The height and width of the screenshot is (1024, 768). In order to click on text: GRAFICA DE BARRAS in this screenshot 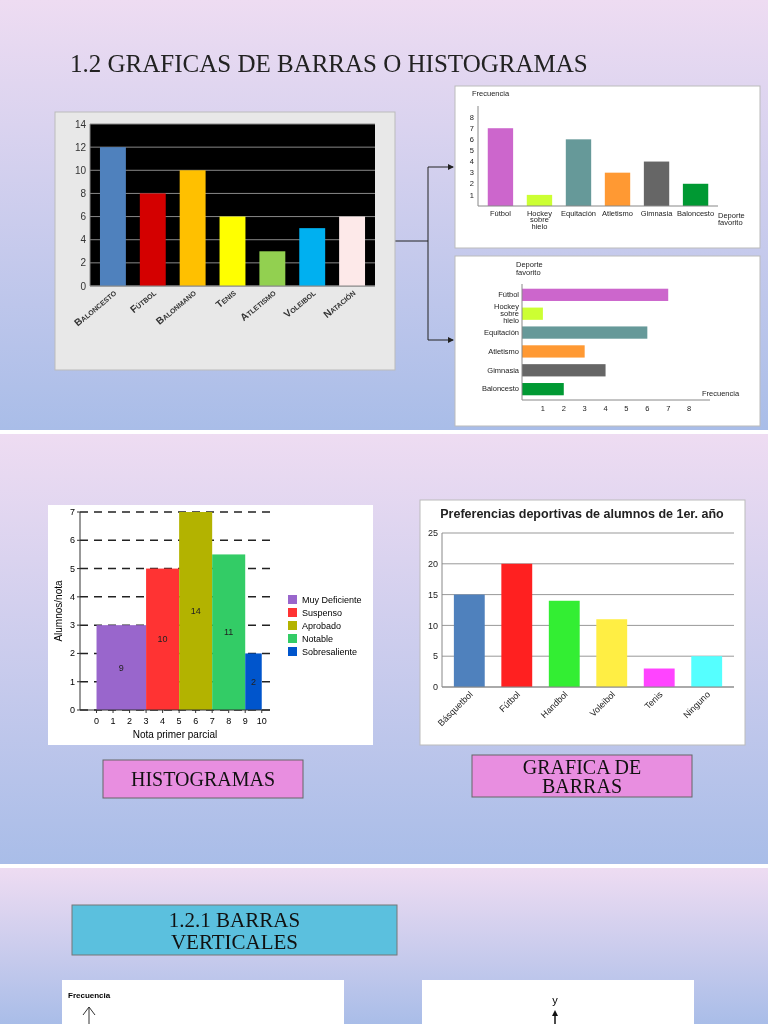, I will do `click(582, 776)`.